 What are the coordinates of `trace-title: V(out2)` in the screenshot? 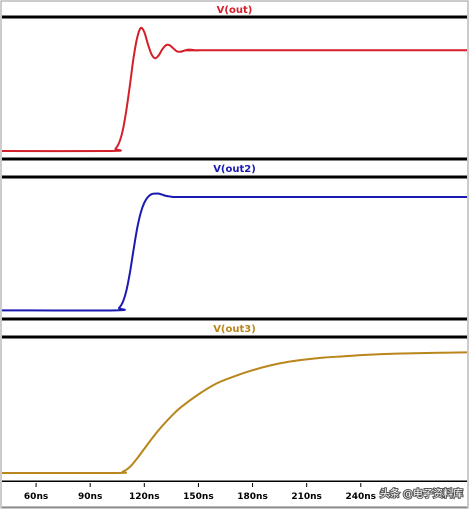 It's located at (234, 169).